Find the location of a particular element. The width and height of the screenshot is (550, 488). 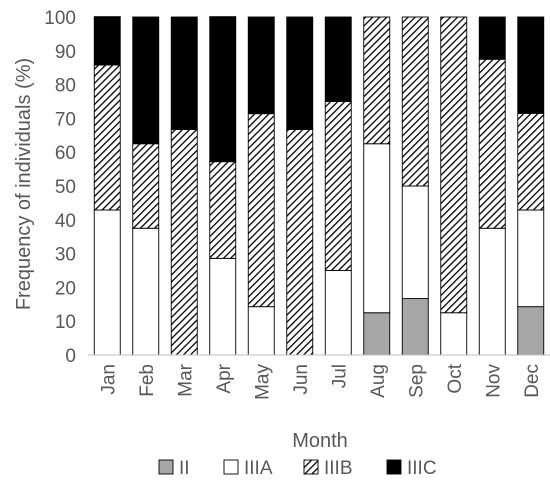

bar-segment-iiia-aug is located at coordinates (377, 228).